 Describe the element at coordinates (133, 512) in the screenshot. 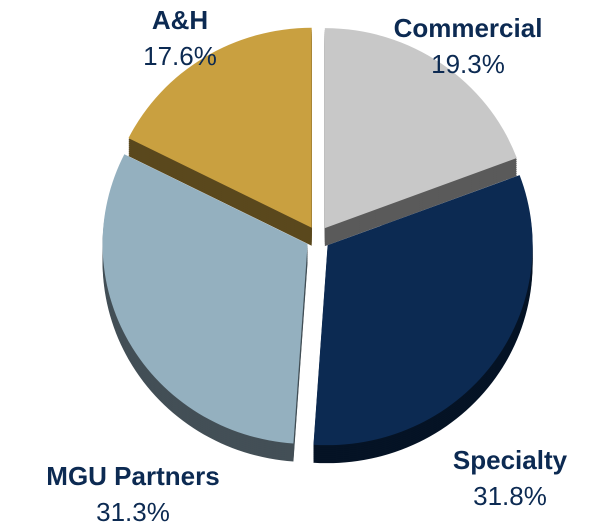

I see `slice-value: 31.3%` at that location.